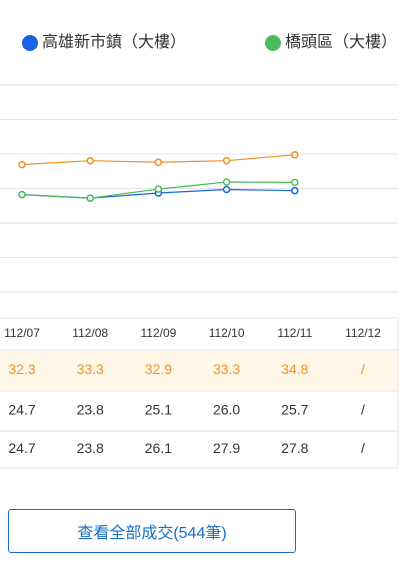  What do you see at coordinates (21, 369) in the screenshot?
I see `table-cell: 32.3` at bounding box center [21, 369].